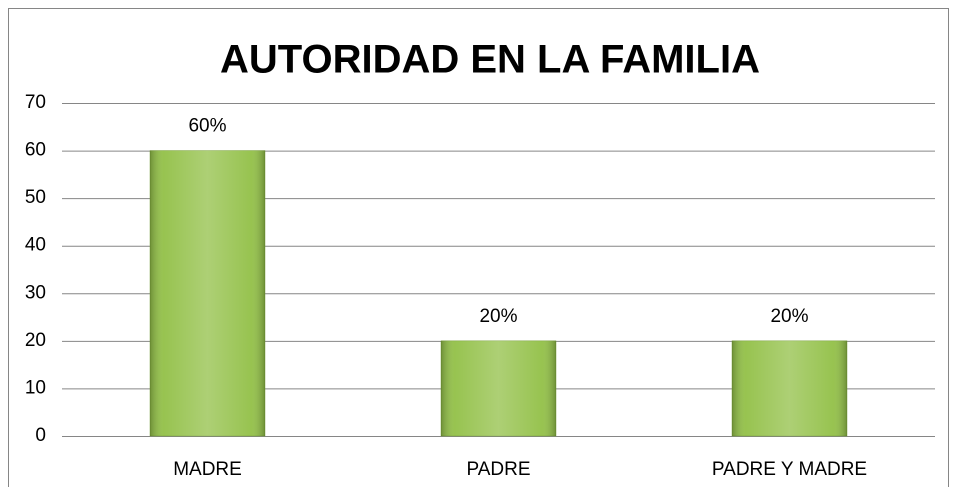  What do you see at coordinates (35, 197) in the screenshot?
I see `y-tick-label: 50` at bounding box center [35, 197].